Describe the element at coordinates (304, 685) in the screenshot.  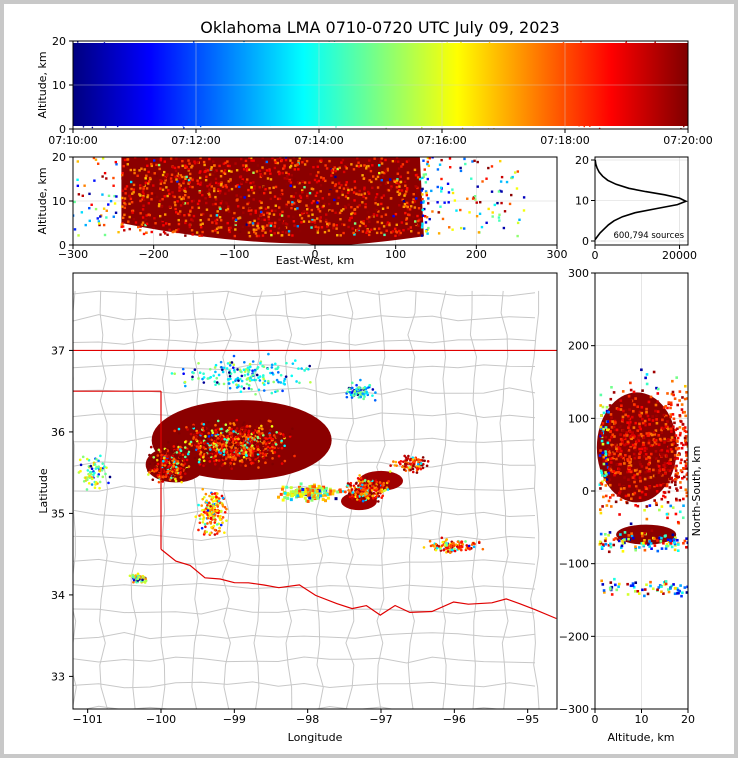
I see `county-line` at that location.